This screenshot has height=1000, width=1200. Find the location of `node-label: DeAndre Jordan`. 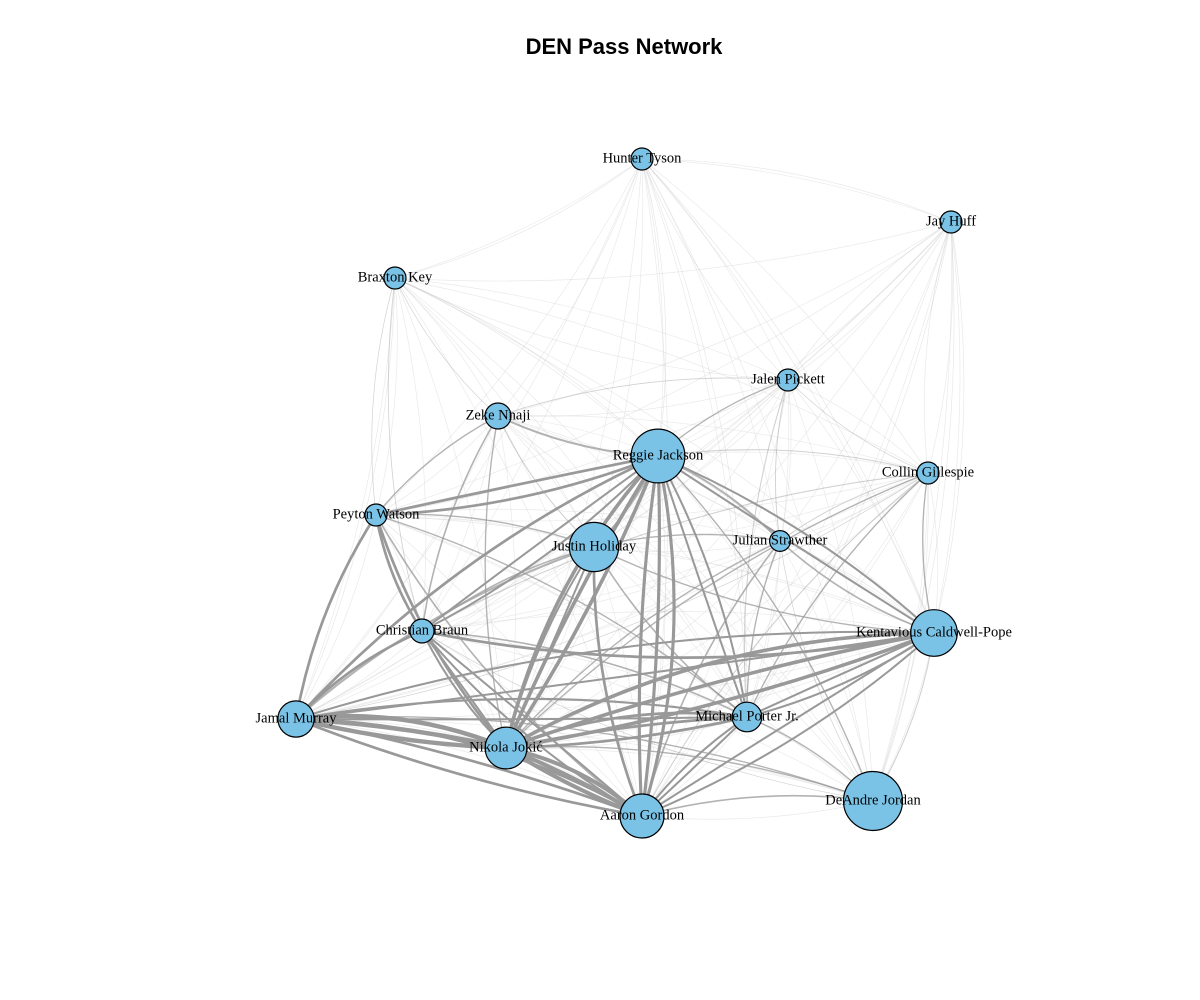

node-label: DeAndre Jordan is located at coordinates (873, 800).